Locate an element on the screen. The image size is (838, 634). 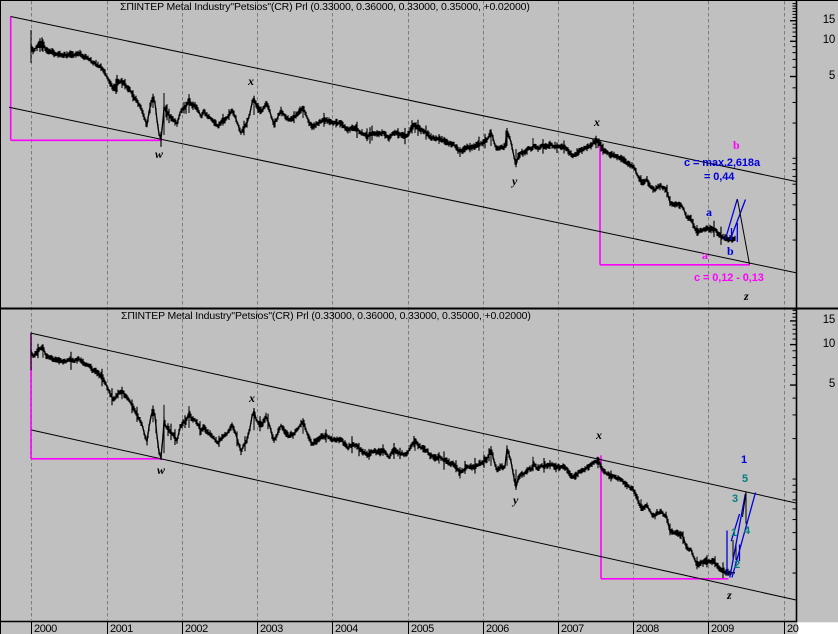
x-axis-label: 2008 is located at coordinates (647, 628).